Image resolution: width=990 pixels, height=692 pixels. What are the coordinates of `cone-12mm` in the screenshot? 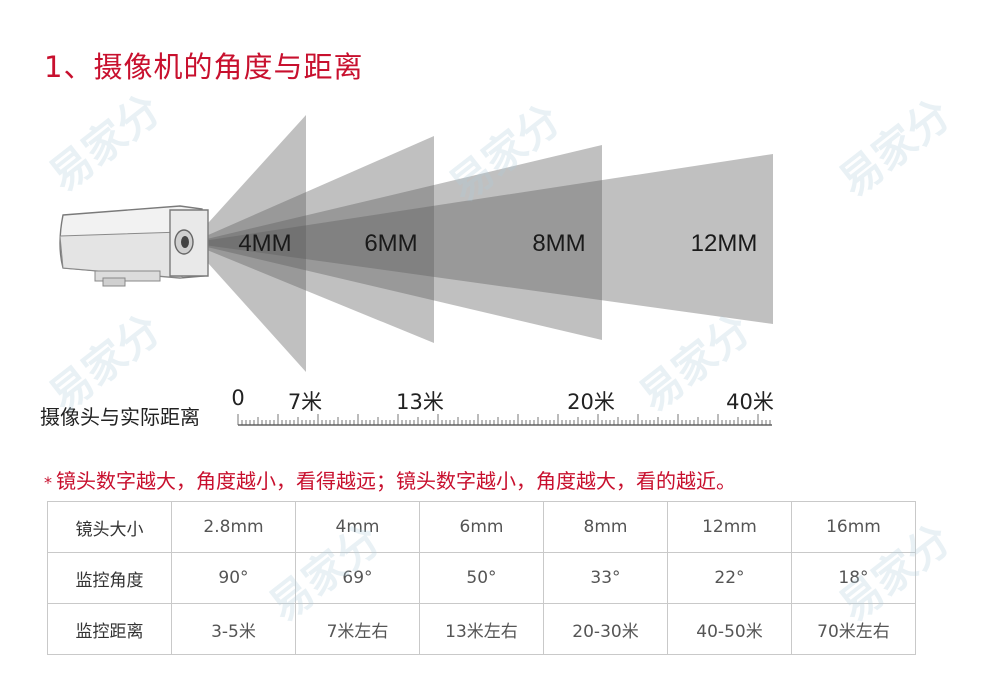 It's located at (481, 239).